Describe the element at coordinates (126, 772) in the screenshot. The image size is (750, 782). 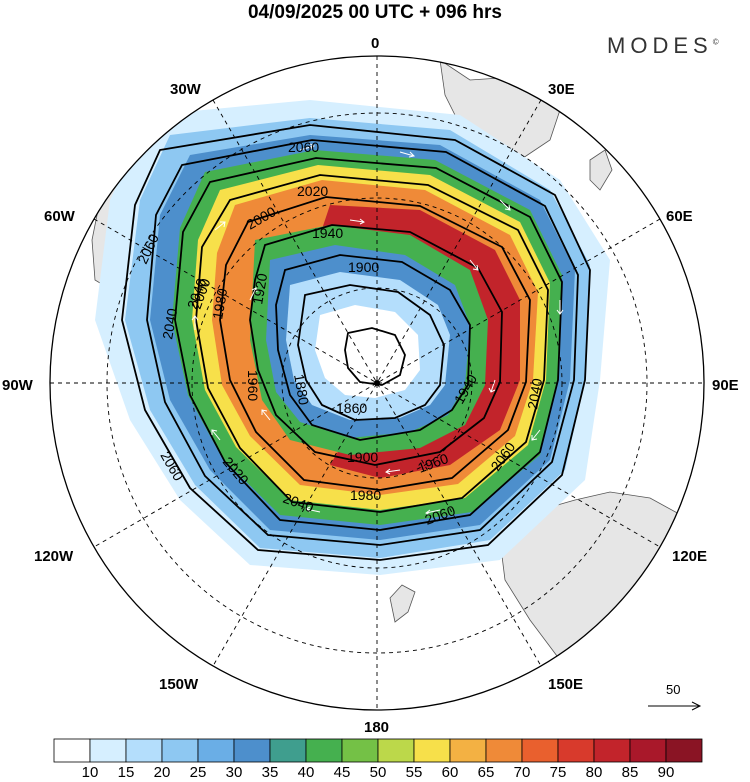
I see `colorbar-tick-label: 15` at that location.